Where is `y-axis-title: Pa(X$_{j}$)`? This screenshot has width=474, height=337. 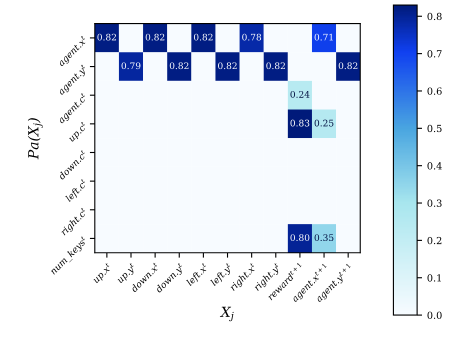 y-axis-title: Pa(X$_{j}$) is located at coordinates (35, 139).